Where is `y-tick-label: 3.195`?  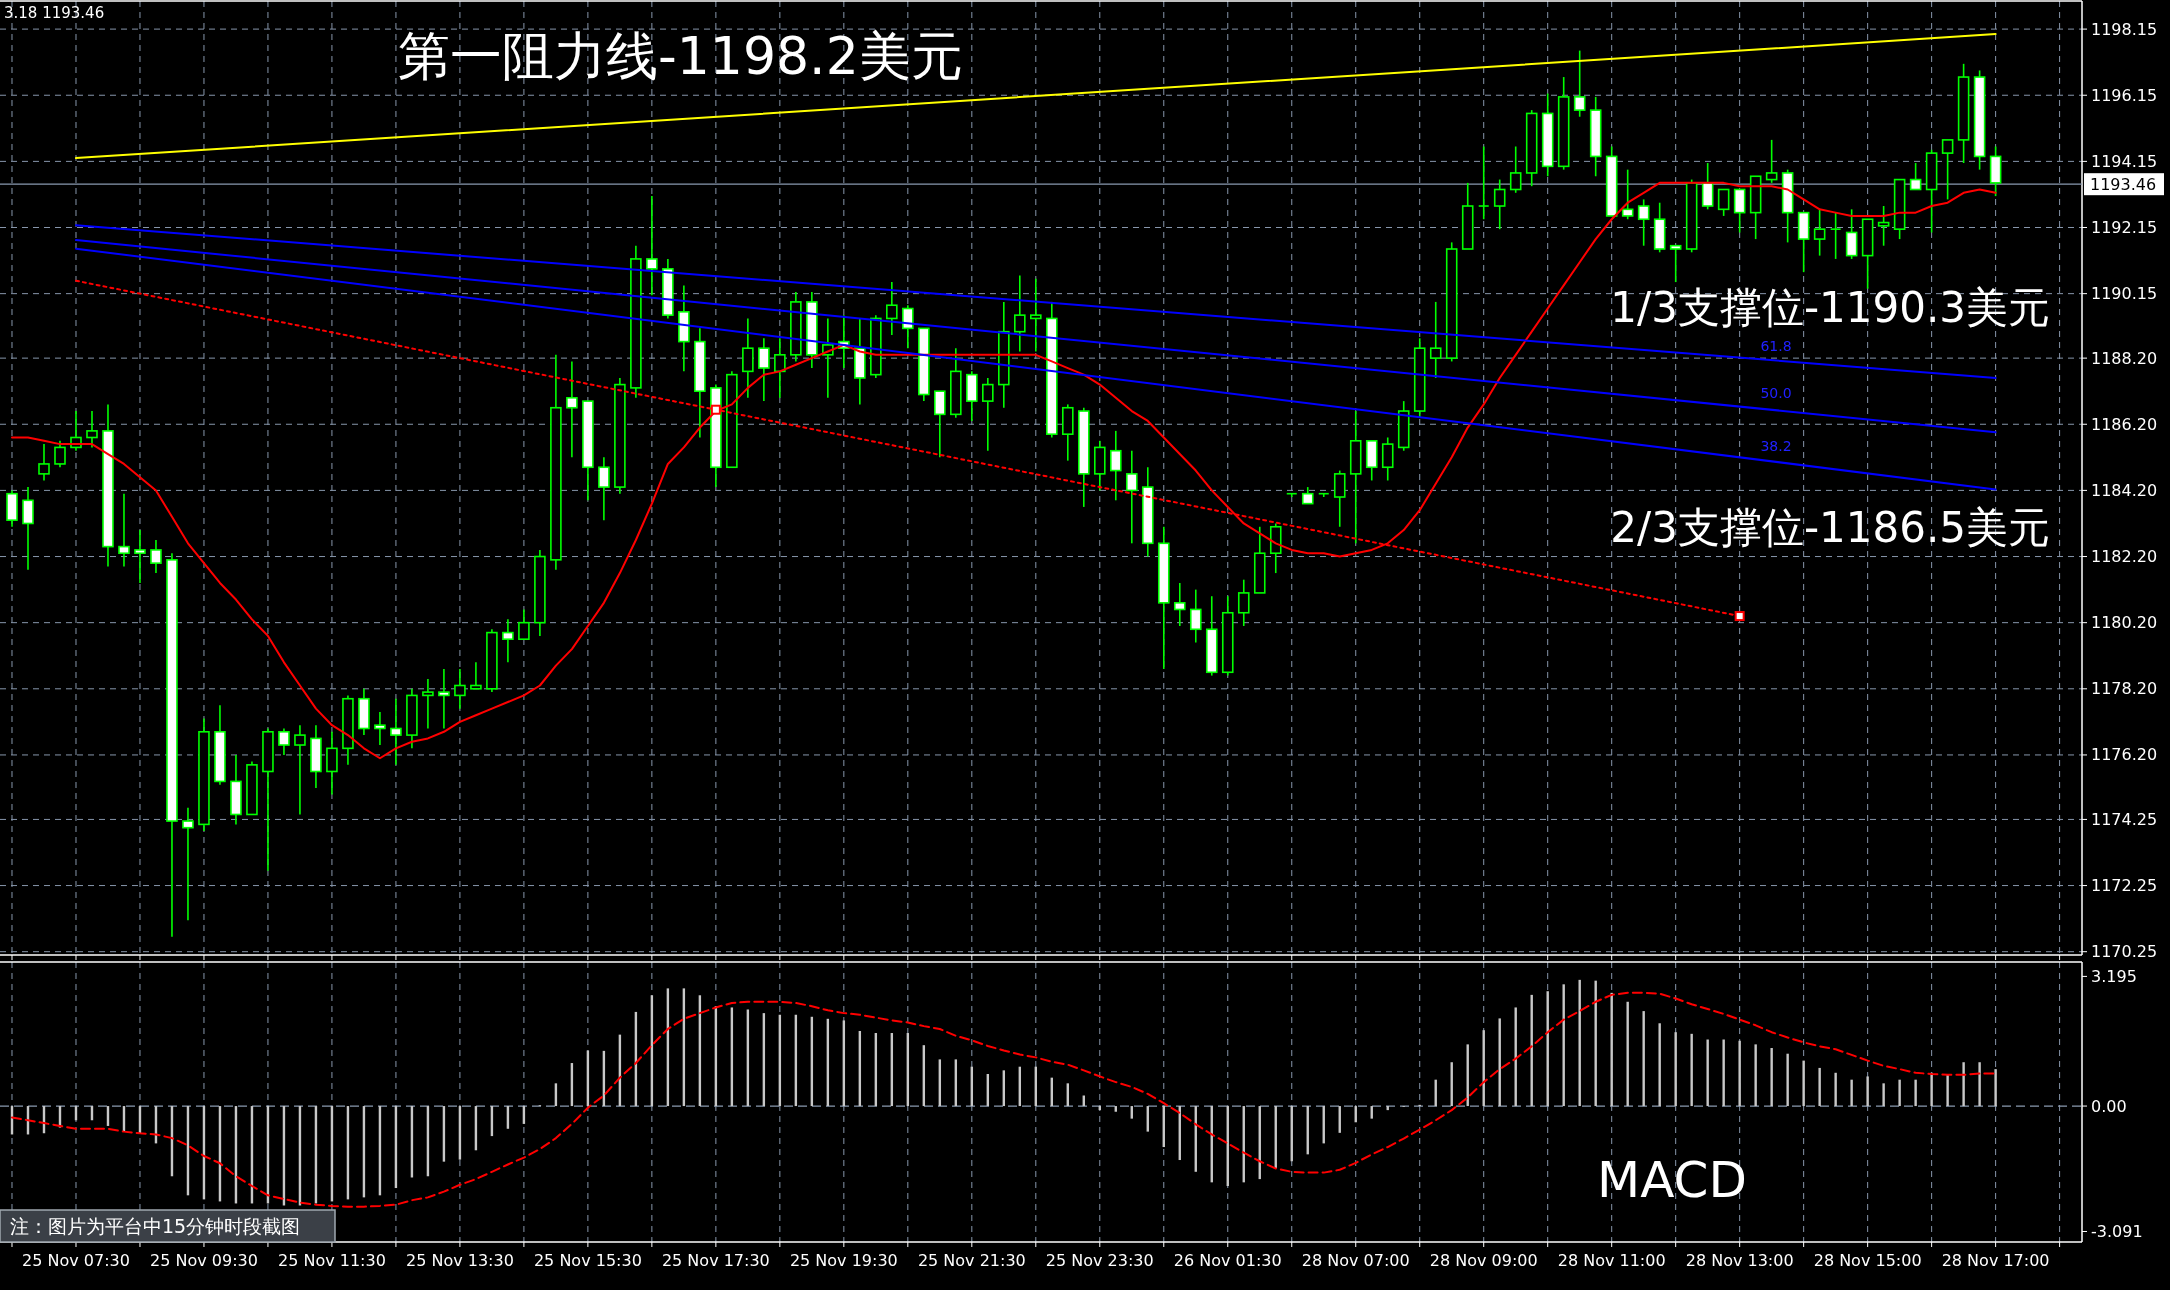
y-tick-label: 3.195 is located at coordinates (2114, 976).